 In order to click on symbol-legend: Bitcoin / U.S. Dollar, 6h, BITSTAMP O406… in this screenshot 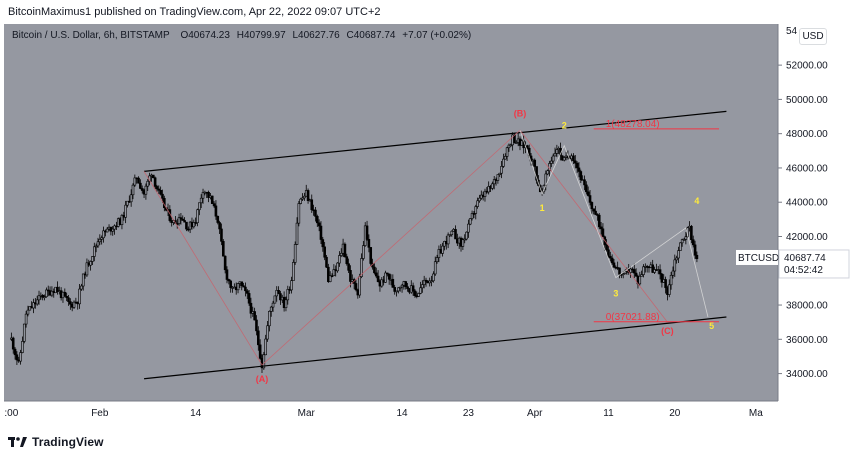, I will do `click(241, 35)`.